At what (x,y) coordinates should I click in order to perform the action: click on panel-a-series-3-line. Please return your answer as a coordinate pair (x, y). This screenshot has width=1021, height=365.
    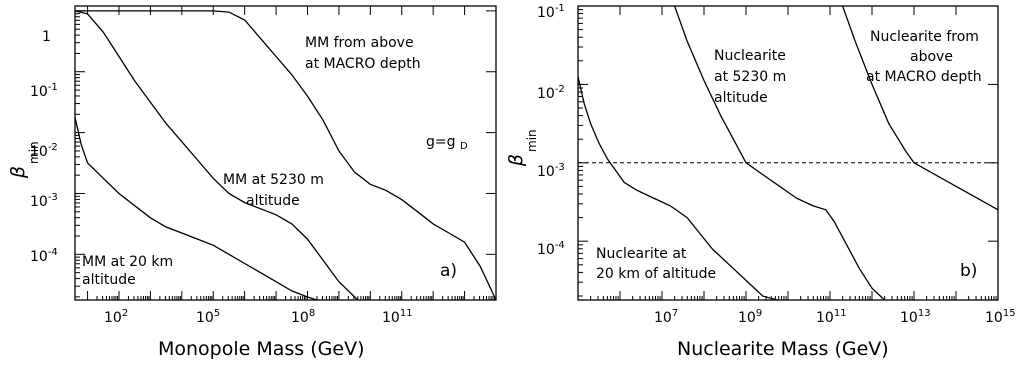
    Looking at the image, I should click on (196, 209).